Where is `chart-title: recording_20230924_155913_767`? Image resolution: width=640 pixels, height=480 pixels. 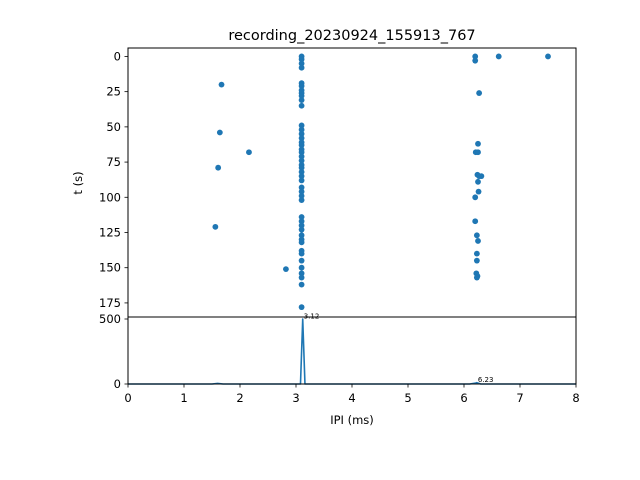 chart-title: recording_20230924_155913_767 is located at coordinates (351, 36).